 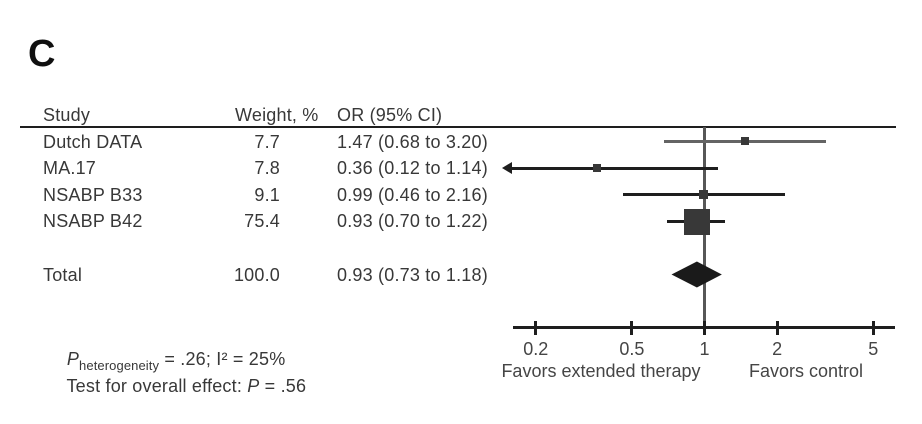 What do you see at coordinates (93, 142) in the screenshot?
I see `study-name: Dutch DATA` at bounding box center [93, 142].